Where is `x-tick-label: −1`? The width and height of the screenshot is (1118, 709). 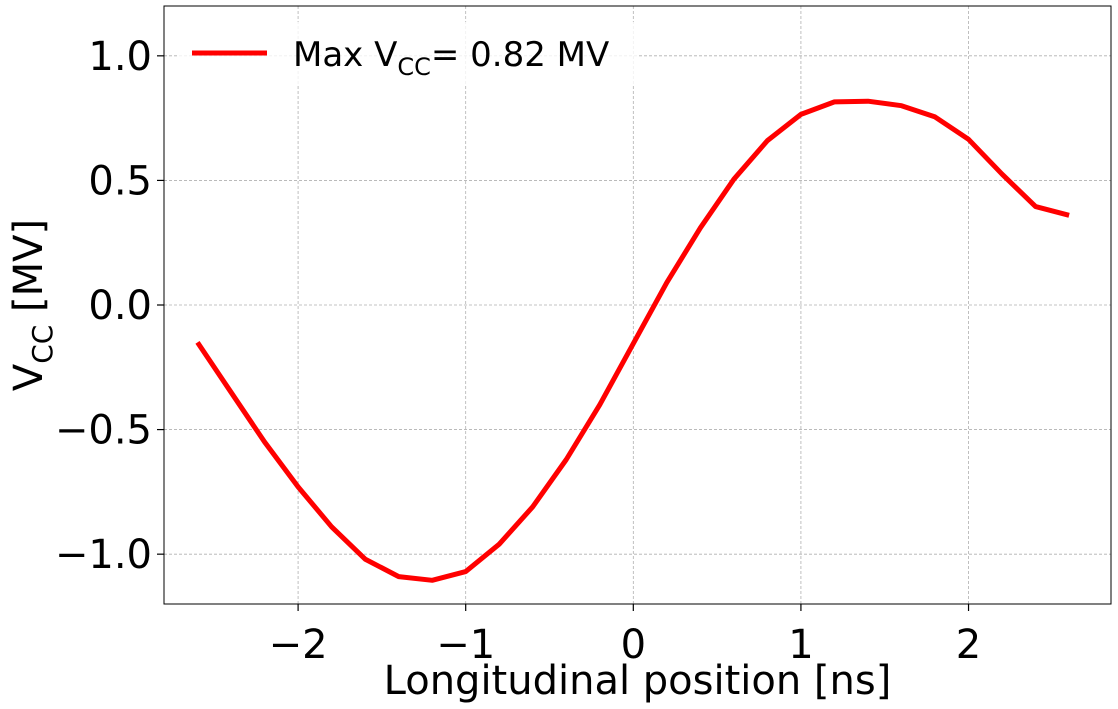
x-tick-label: −1 is located at coordinates (465, 645).